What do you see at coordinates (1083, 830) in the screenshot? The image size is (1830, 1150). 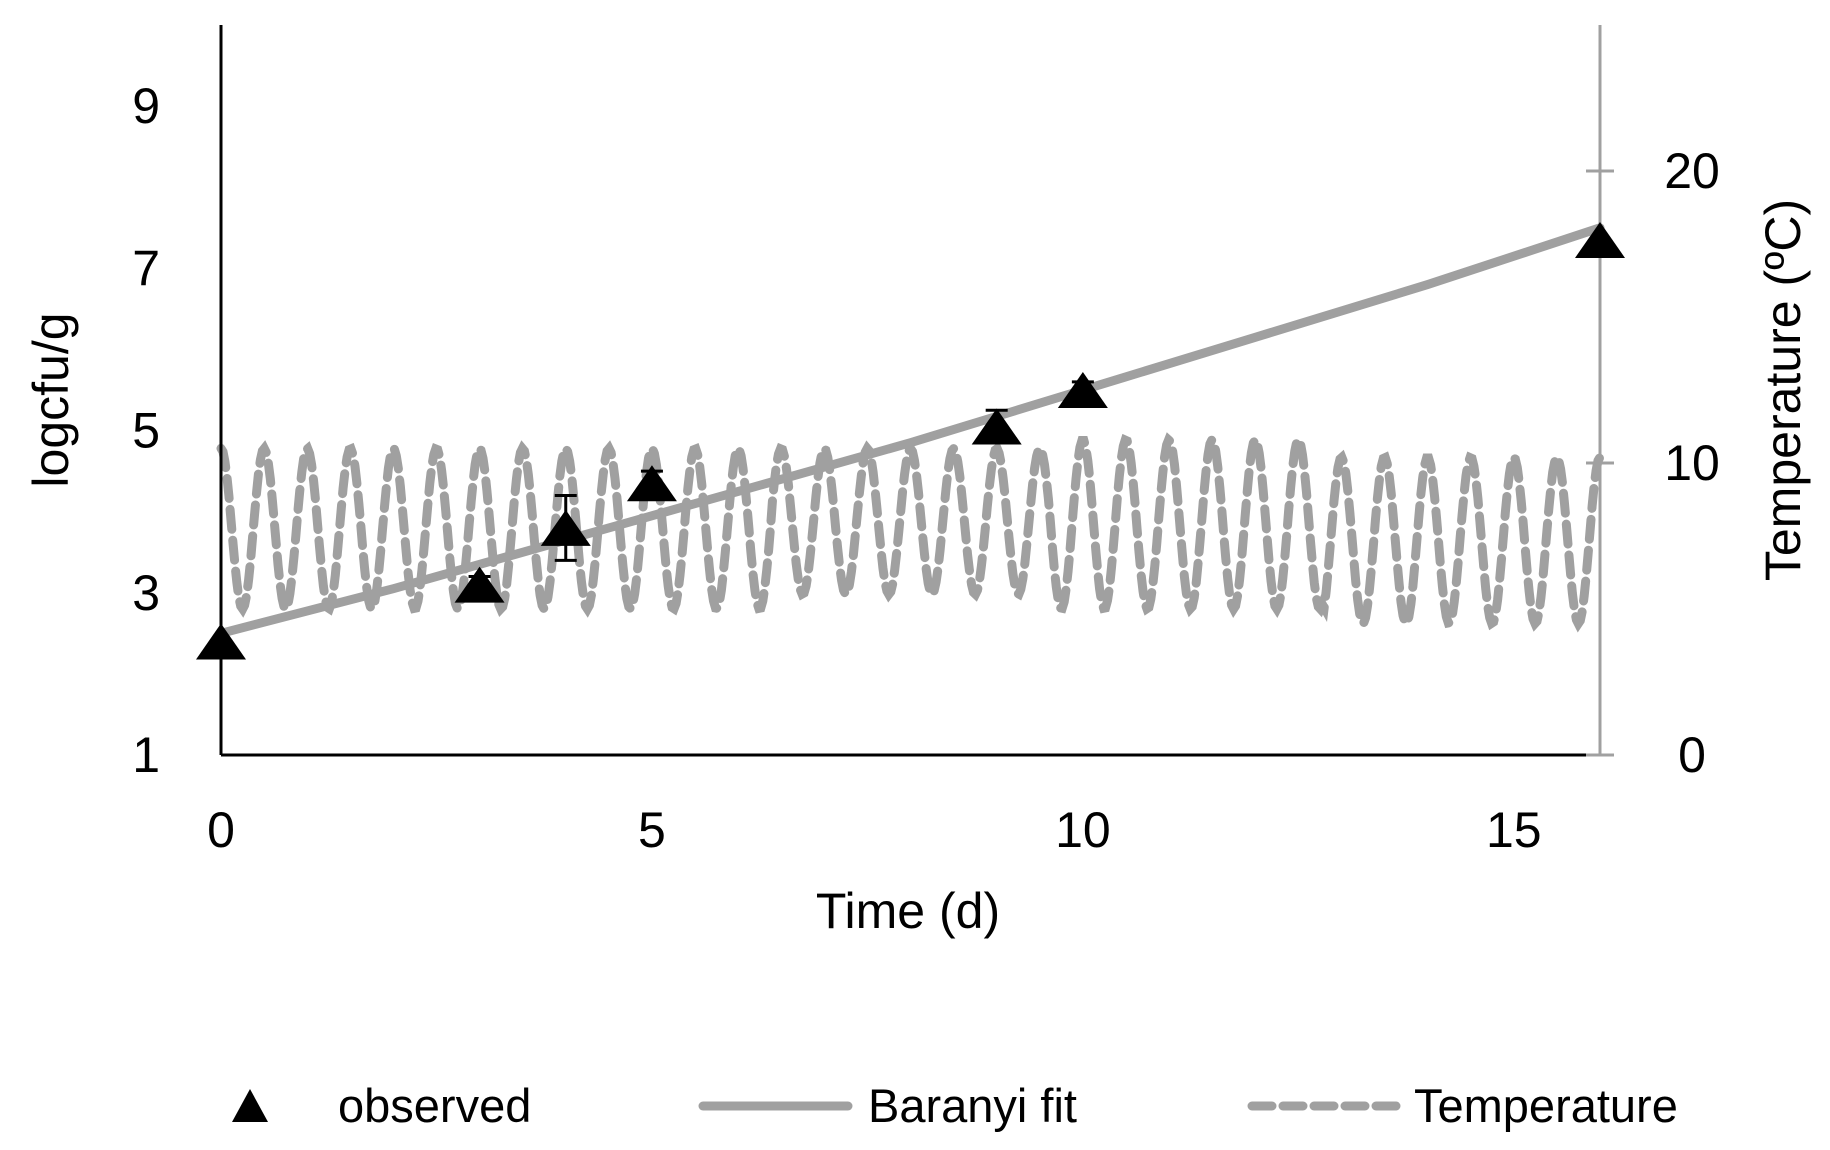 I see `x-tick-label: 10` at bounding box center [1083, 830].